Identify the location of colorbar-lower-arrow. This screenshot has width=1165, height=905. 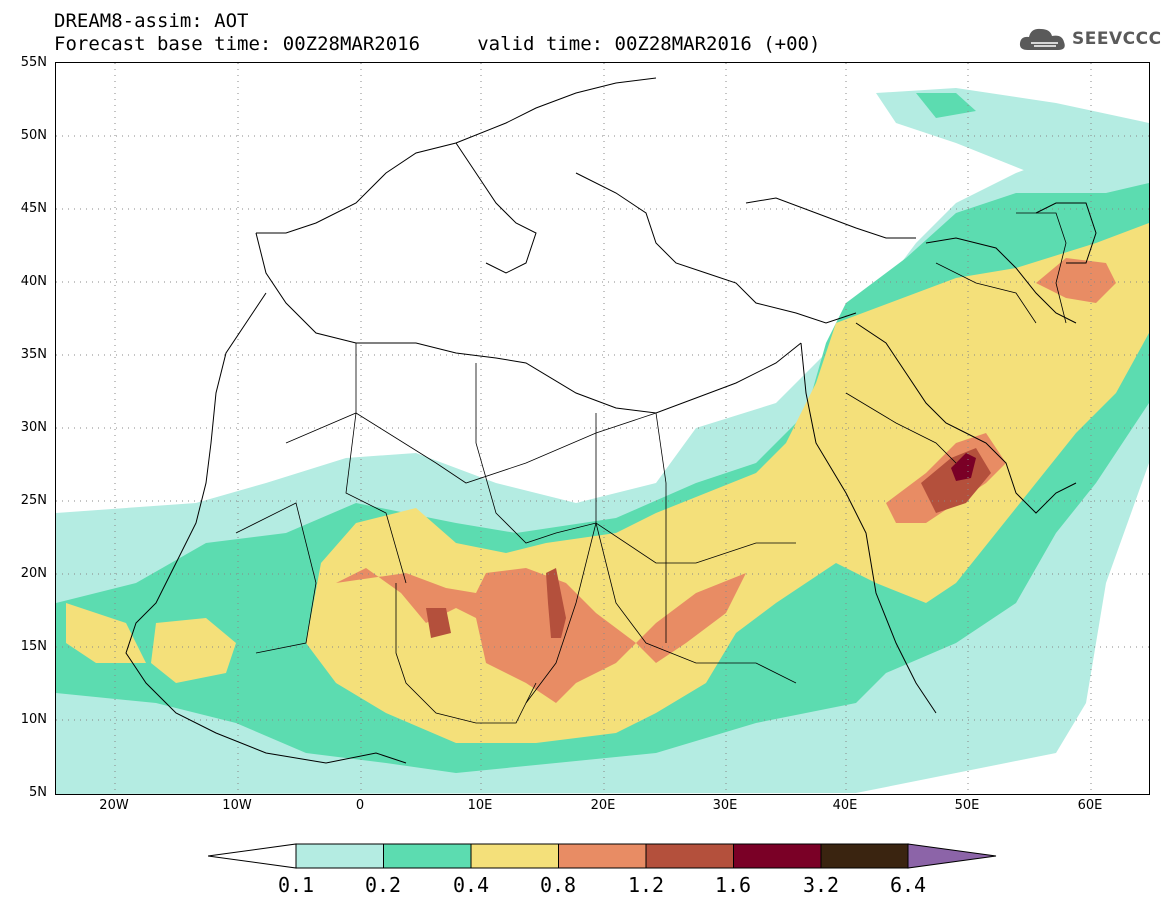
(252, 856).